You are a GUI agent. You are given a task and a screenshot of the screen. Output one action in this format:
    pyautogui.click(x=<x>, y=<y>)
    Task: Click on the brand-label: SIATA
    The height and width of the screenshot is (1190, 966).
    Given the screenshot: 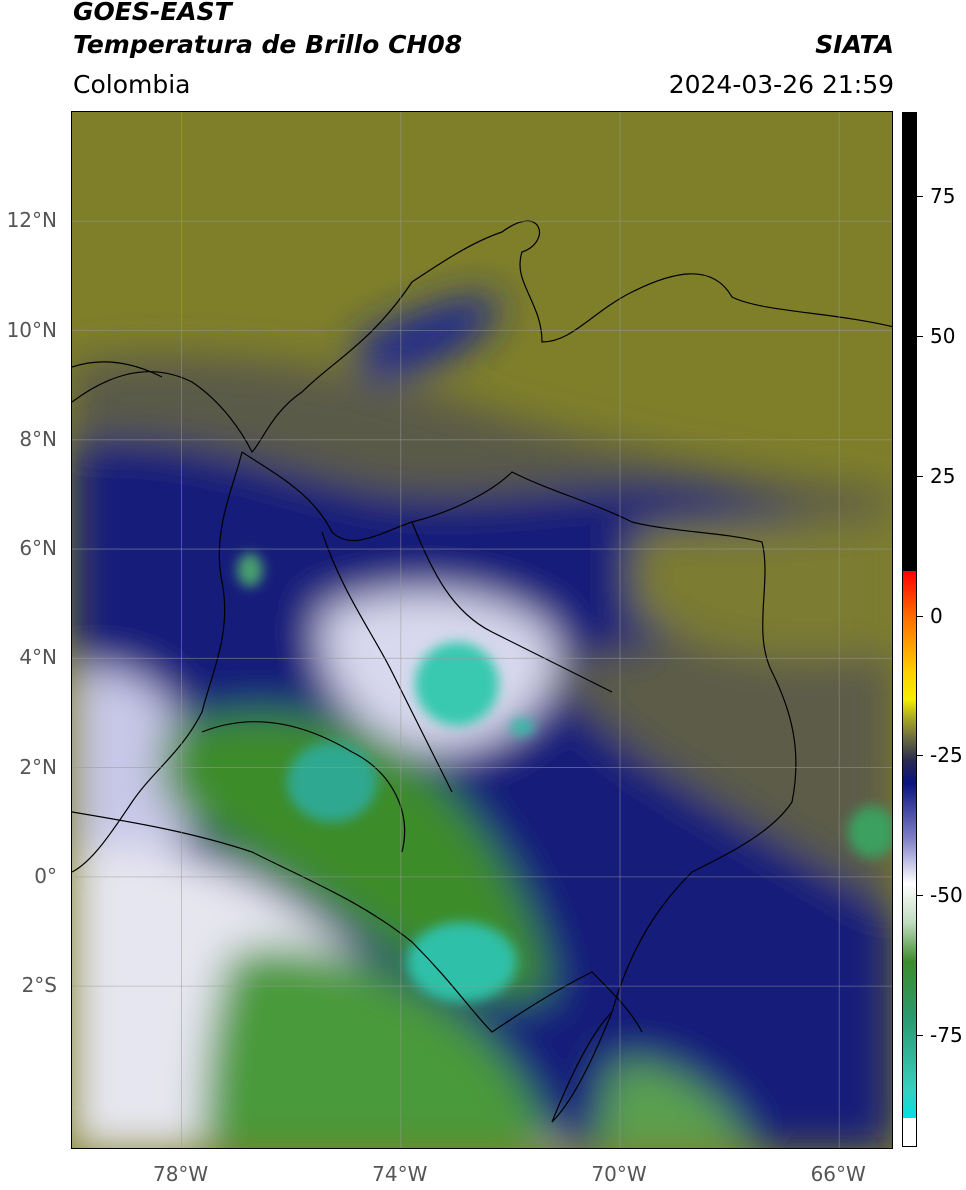 What is the action you would take?
    pyautogui.click(x=854, y=44)
    